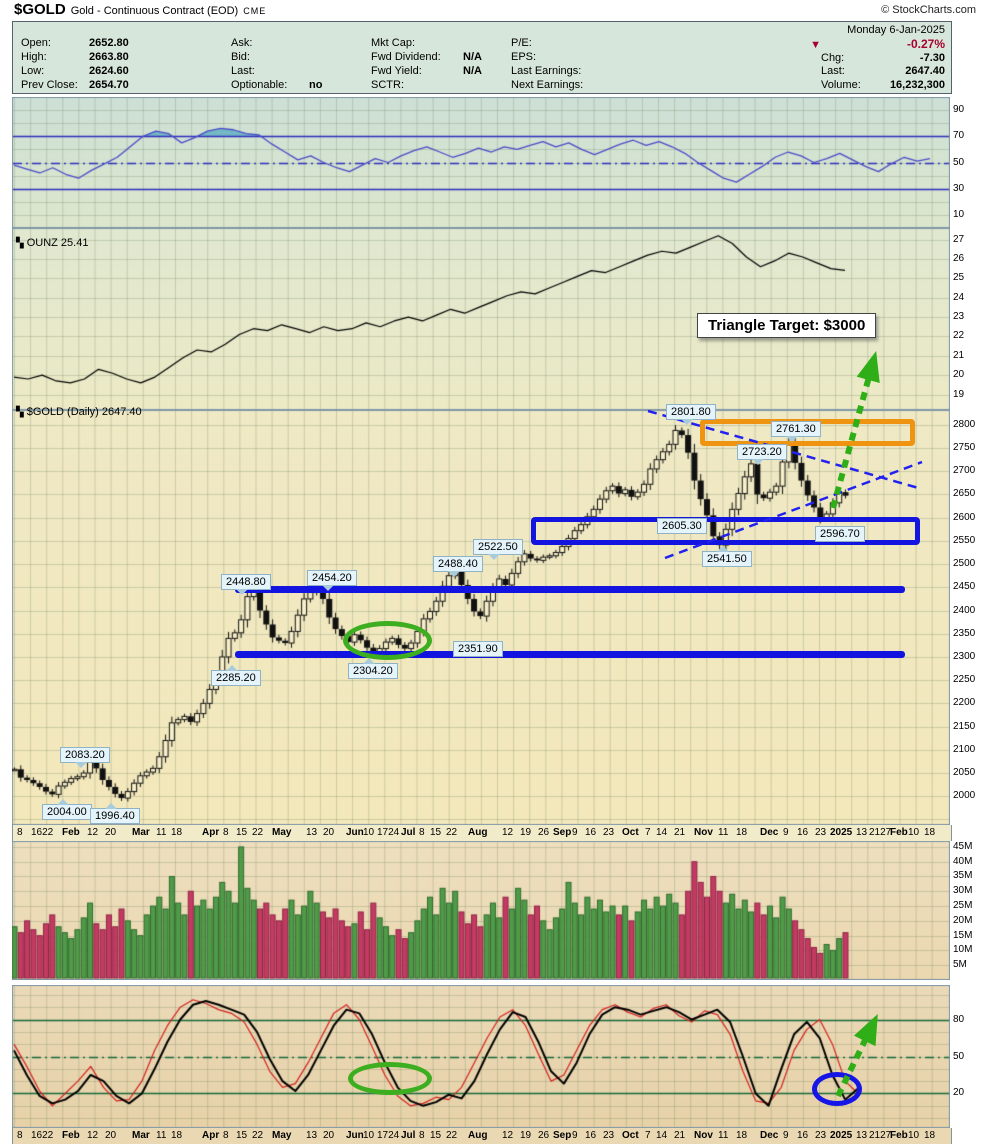 Image resolution: width=990 pixels, height=1146 pixels. What do you see at coordinates (75, 43) in the screenshot?
I see `quote-row: Open: 2652.80` at bounding box center [75, 43].